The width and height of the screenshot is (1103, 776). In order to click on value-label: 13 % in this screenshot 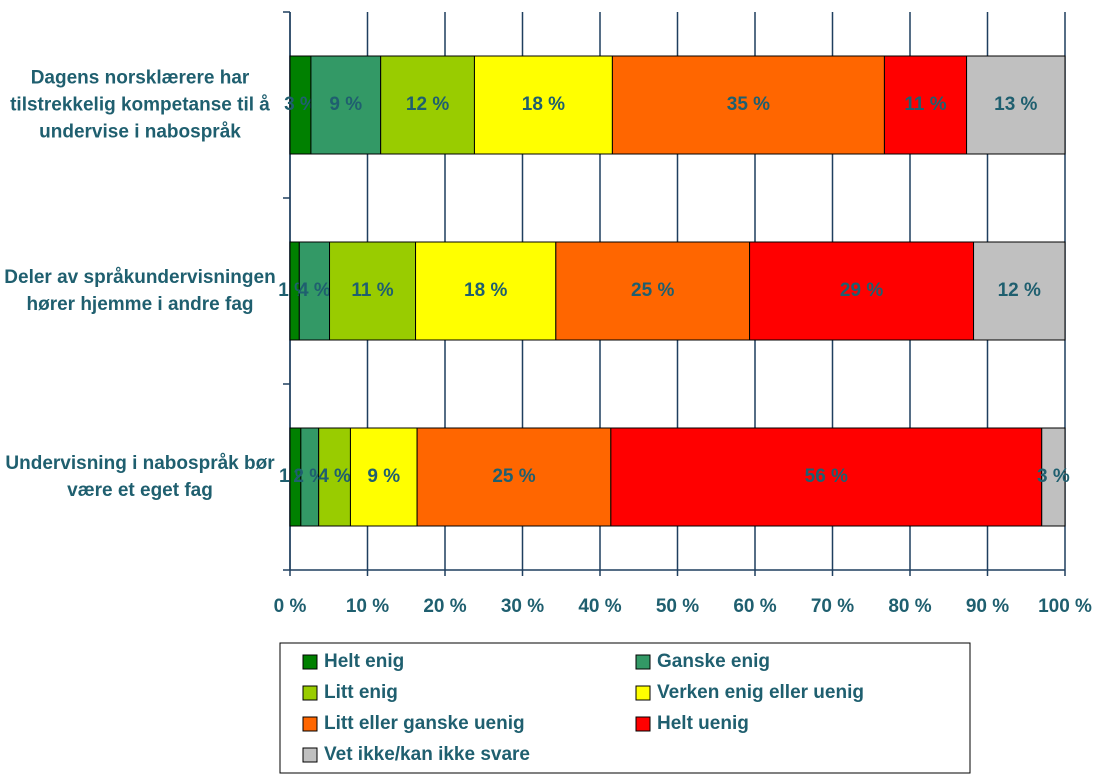, I will do `click(1015, 104)`.